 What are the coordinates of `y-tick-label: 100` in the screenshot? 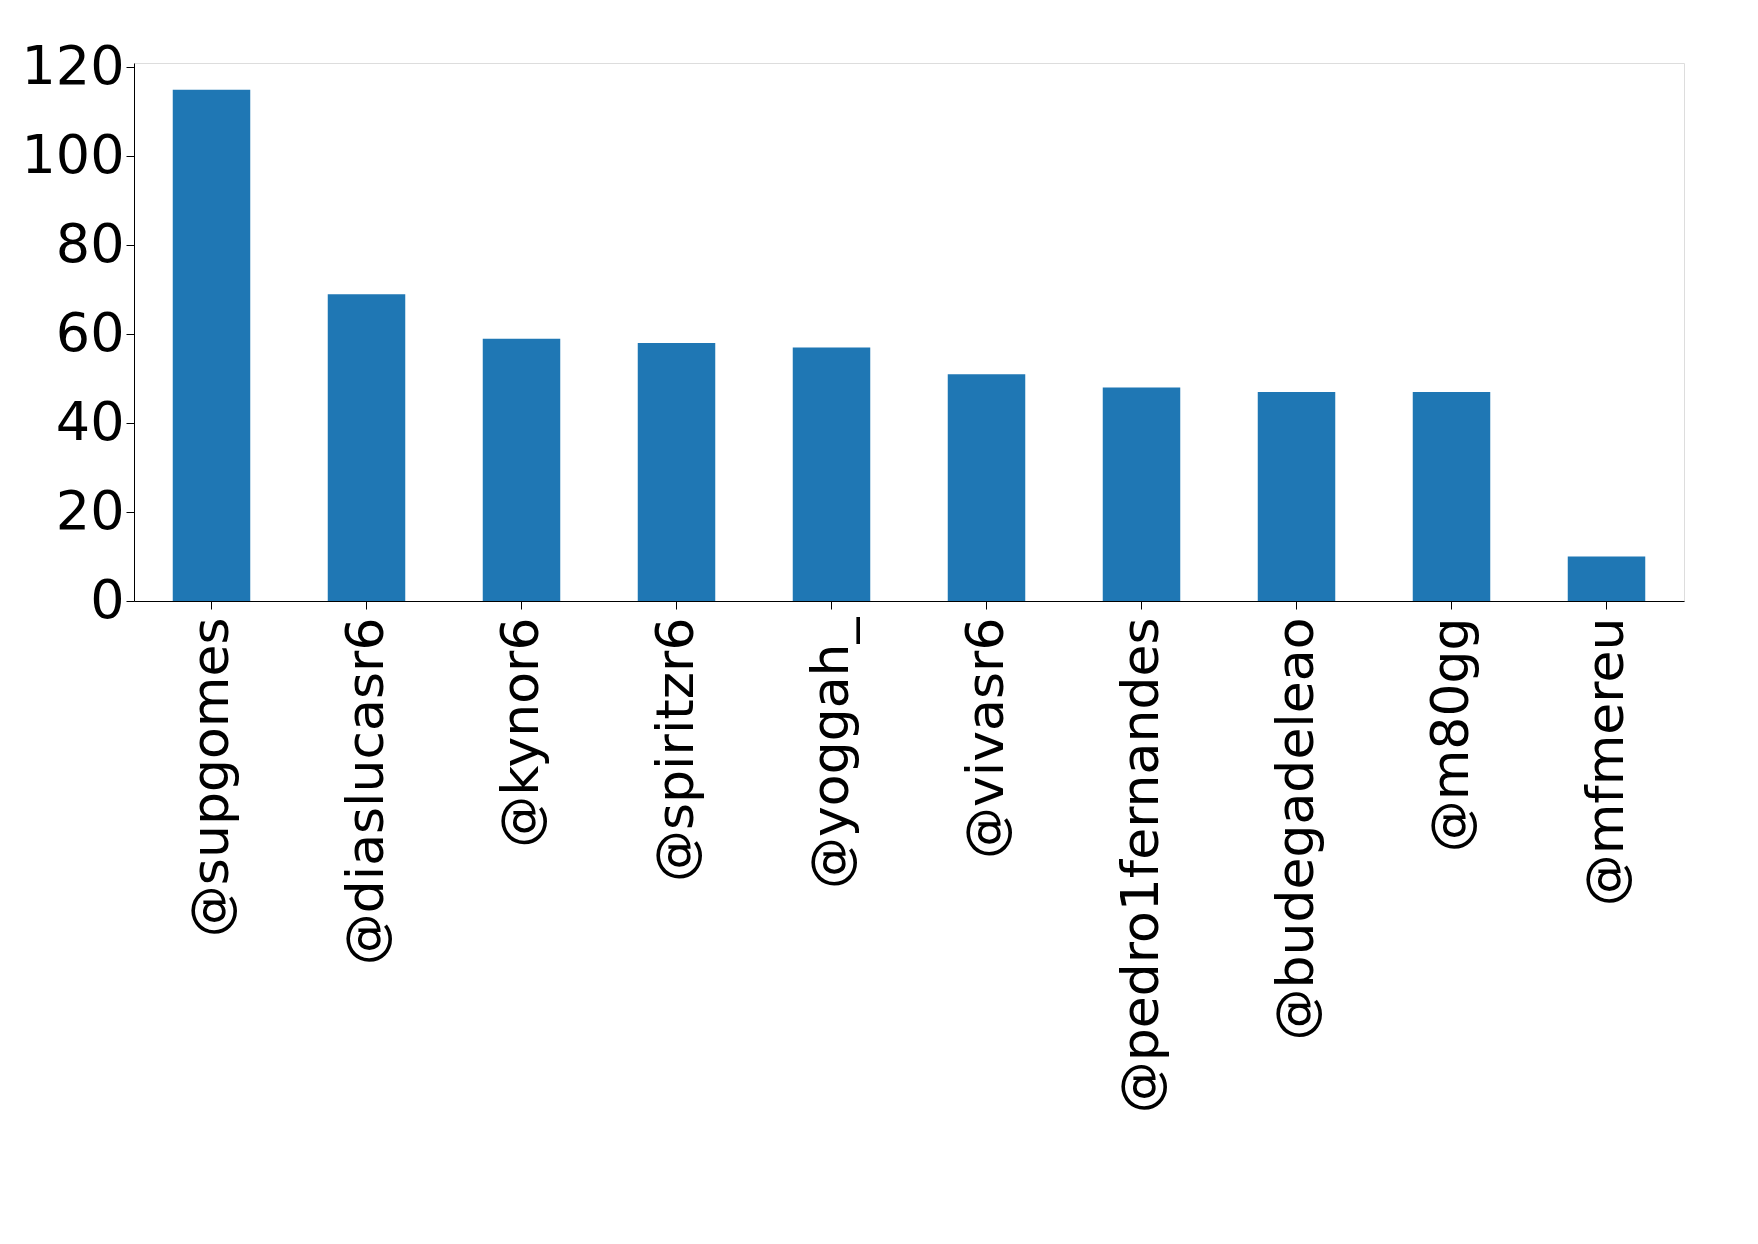 It's located at (73, 154).